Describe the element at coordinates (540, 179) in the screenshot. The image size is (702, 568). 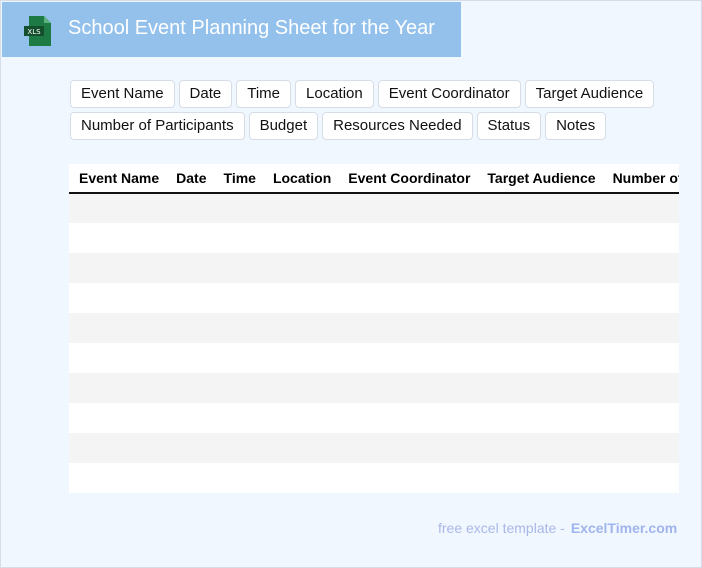
I see `column-header: Target Audience` at that location.